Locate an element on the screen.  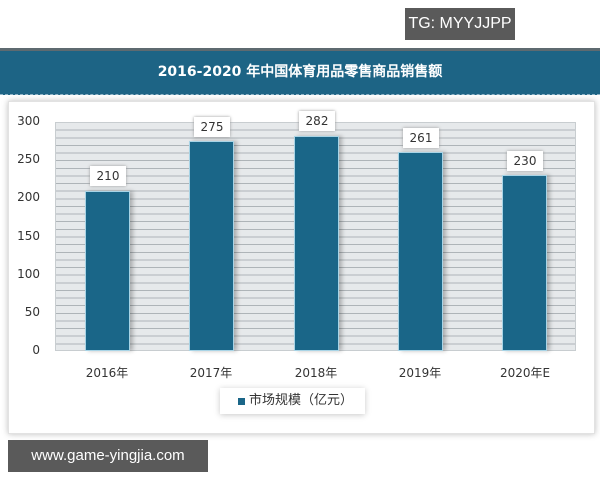
x-tick-2020e: 2020年E is located at coordinates (525, 373).